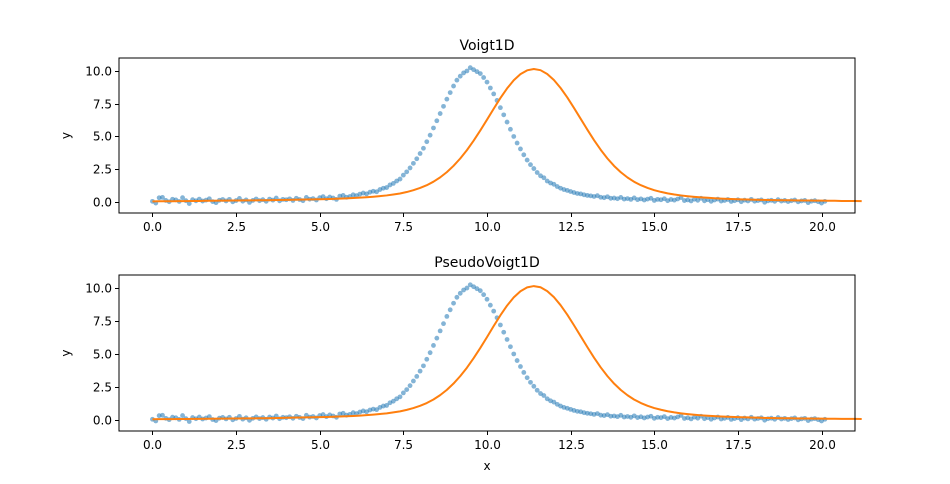 This screenshot has width=950, height=484. I want to click on x-tick-label: 10.0, so click(487, 227).